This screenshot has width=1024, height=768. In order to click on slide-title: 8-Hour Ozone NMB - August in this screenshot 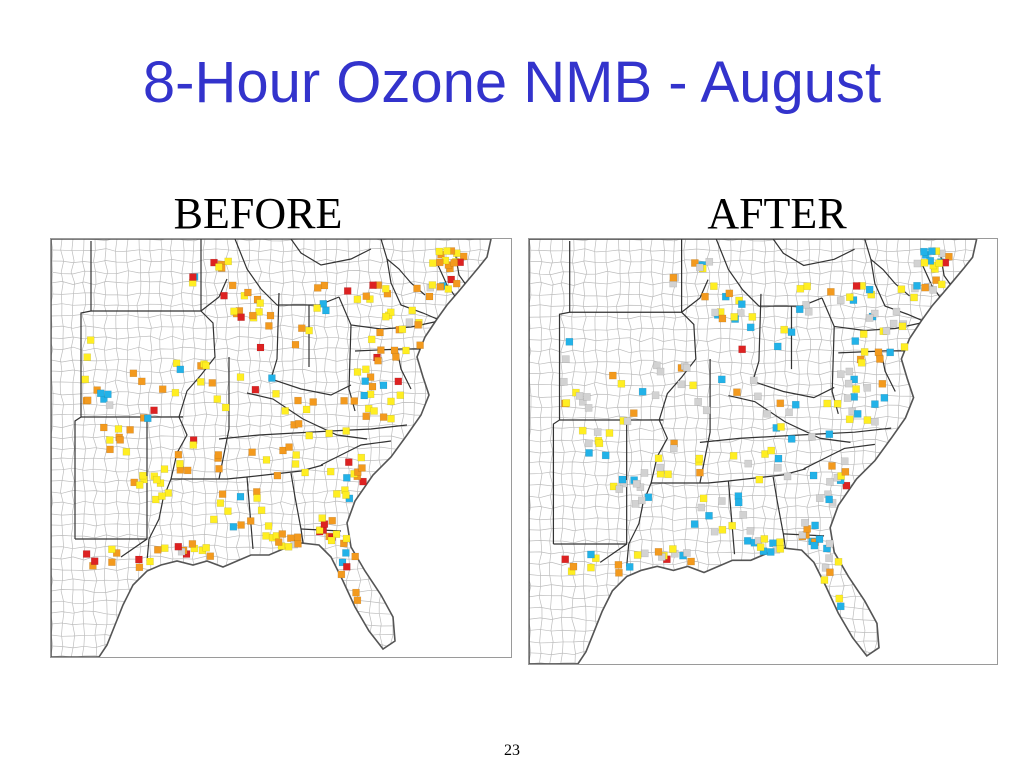, I will do `click(512, 82)`.